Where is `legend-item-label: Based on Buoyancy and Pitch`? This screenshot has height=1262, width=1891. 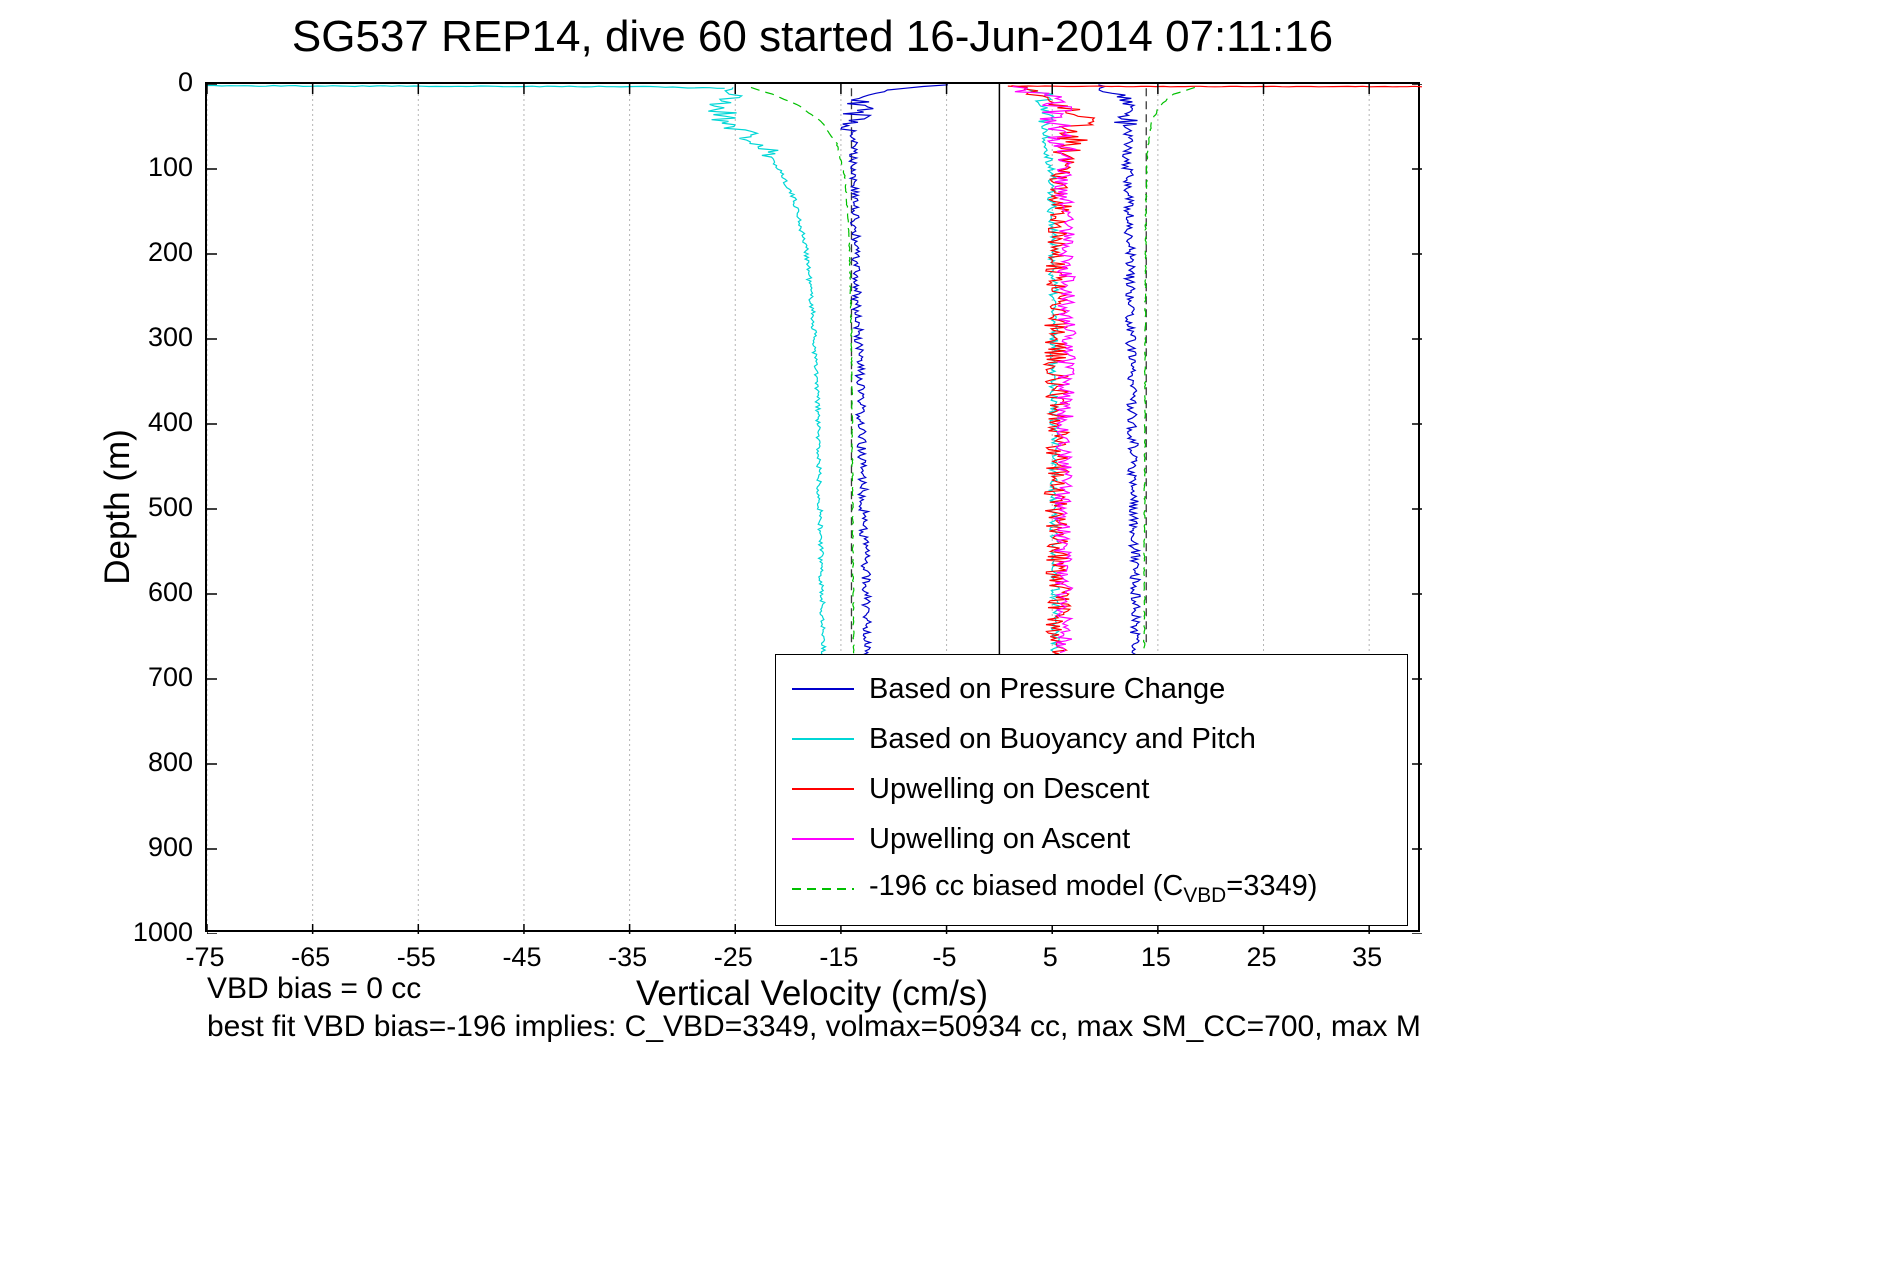
legend-item-label: Based on Buoyancy and Pitch is located at coordinates (1062, 738).